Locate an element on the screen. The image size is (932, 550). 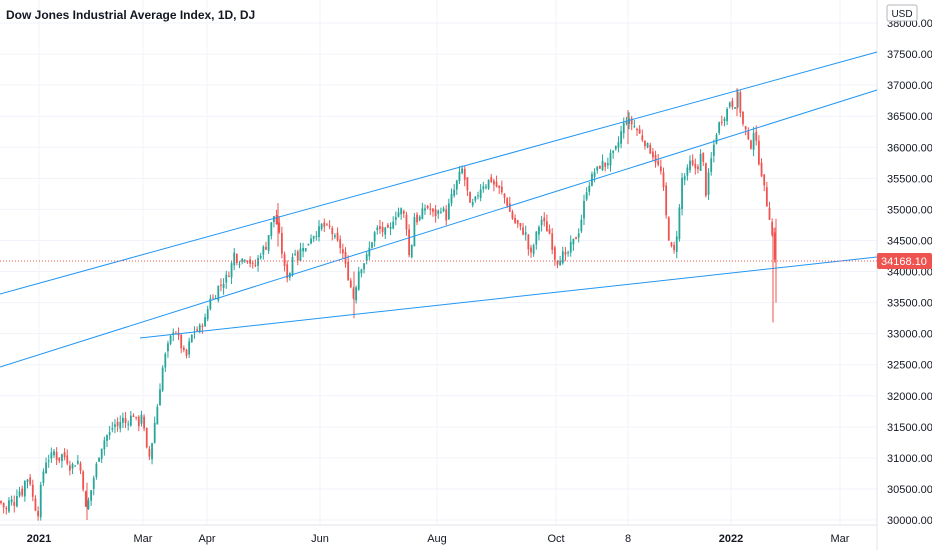
support-trendline is located at coordinates (508, 297).